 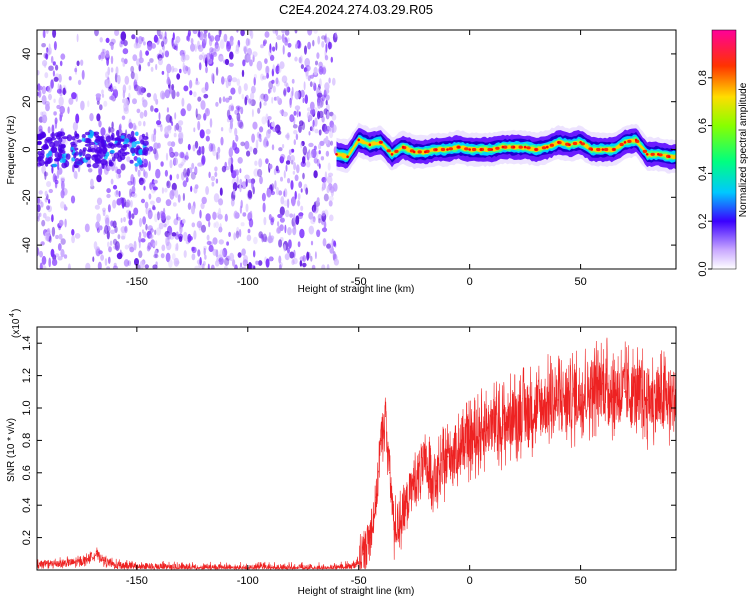 I want to click on x-tick-label: -150, so click(x=137, y=282).